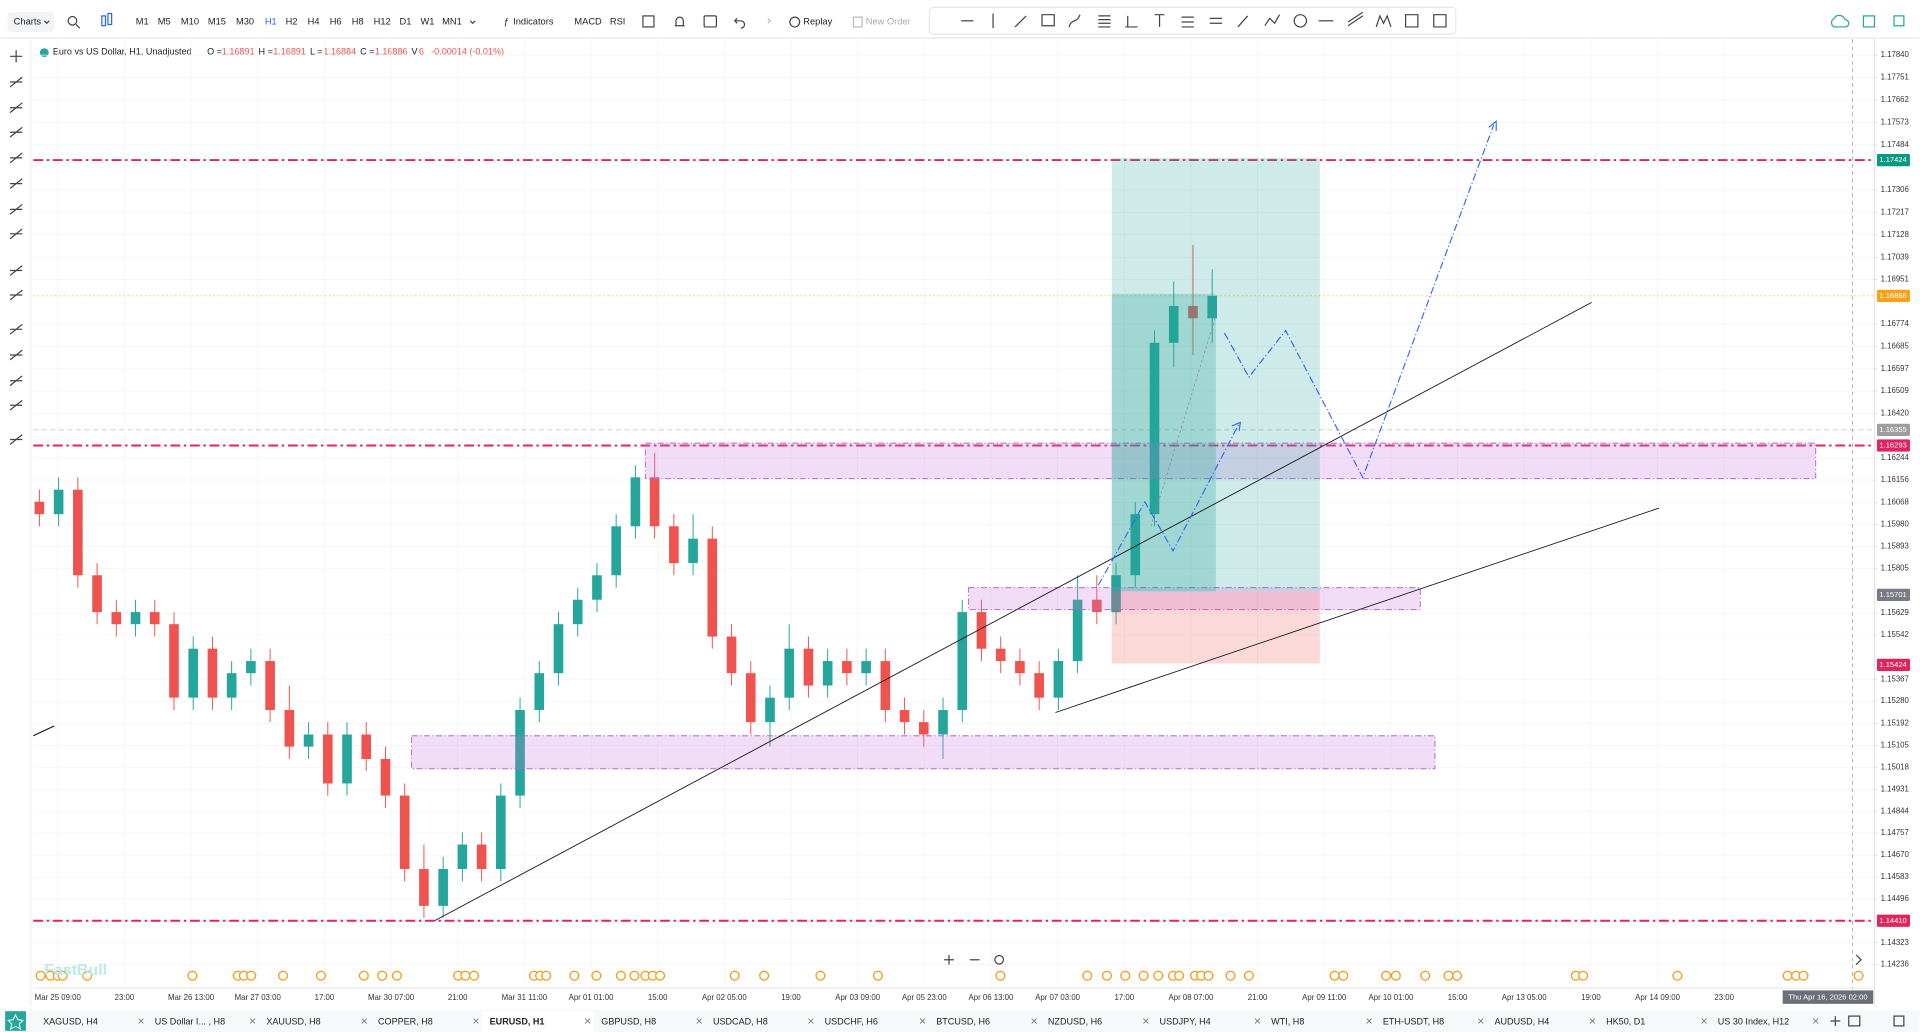 The image size is (1920, 1032). Describe the element at coordinates (1287, 1022) in the screenshot. I see `tab-label: WTI, H8` at that location.